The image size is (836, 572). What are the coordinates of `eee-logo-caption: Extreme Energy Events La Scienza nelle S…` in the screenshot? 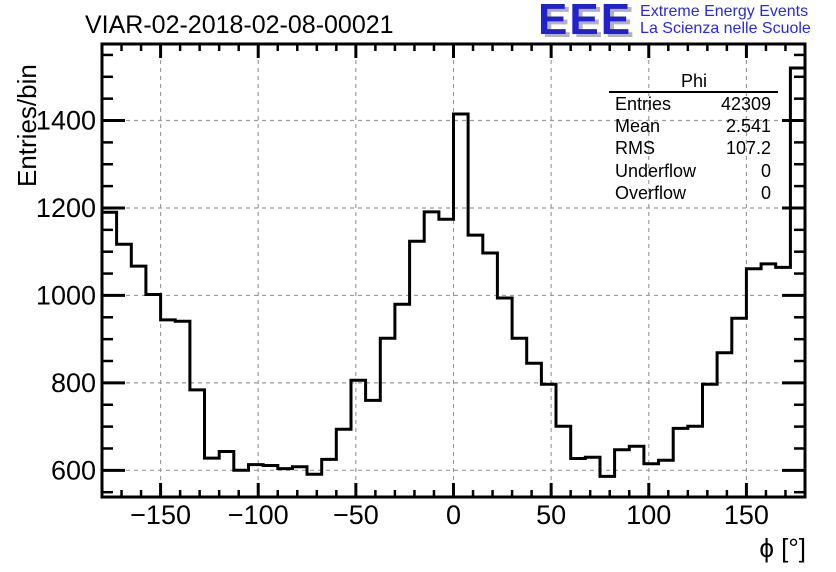 It's located at (725, 19).